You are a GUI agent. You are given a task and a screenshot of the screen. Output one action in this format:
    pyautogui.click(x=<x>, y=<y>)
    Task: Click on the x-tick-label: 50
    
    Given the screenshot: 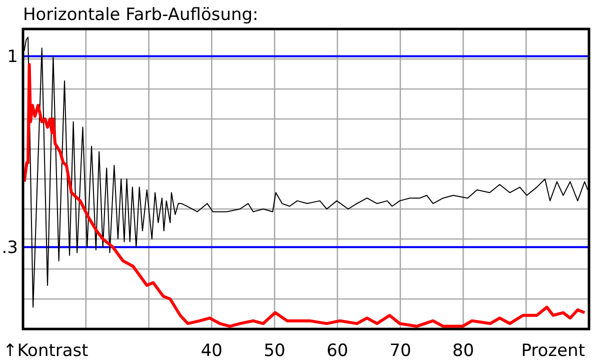 What is the action you would take?
    pyautogui.click(x=275, y=351)
    